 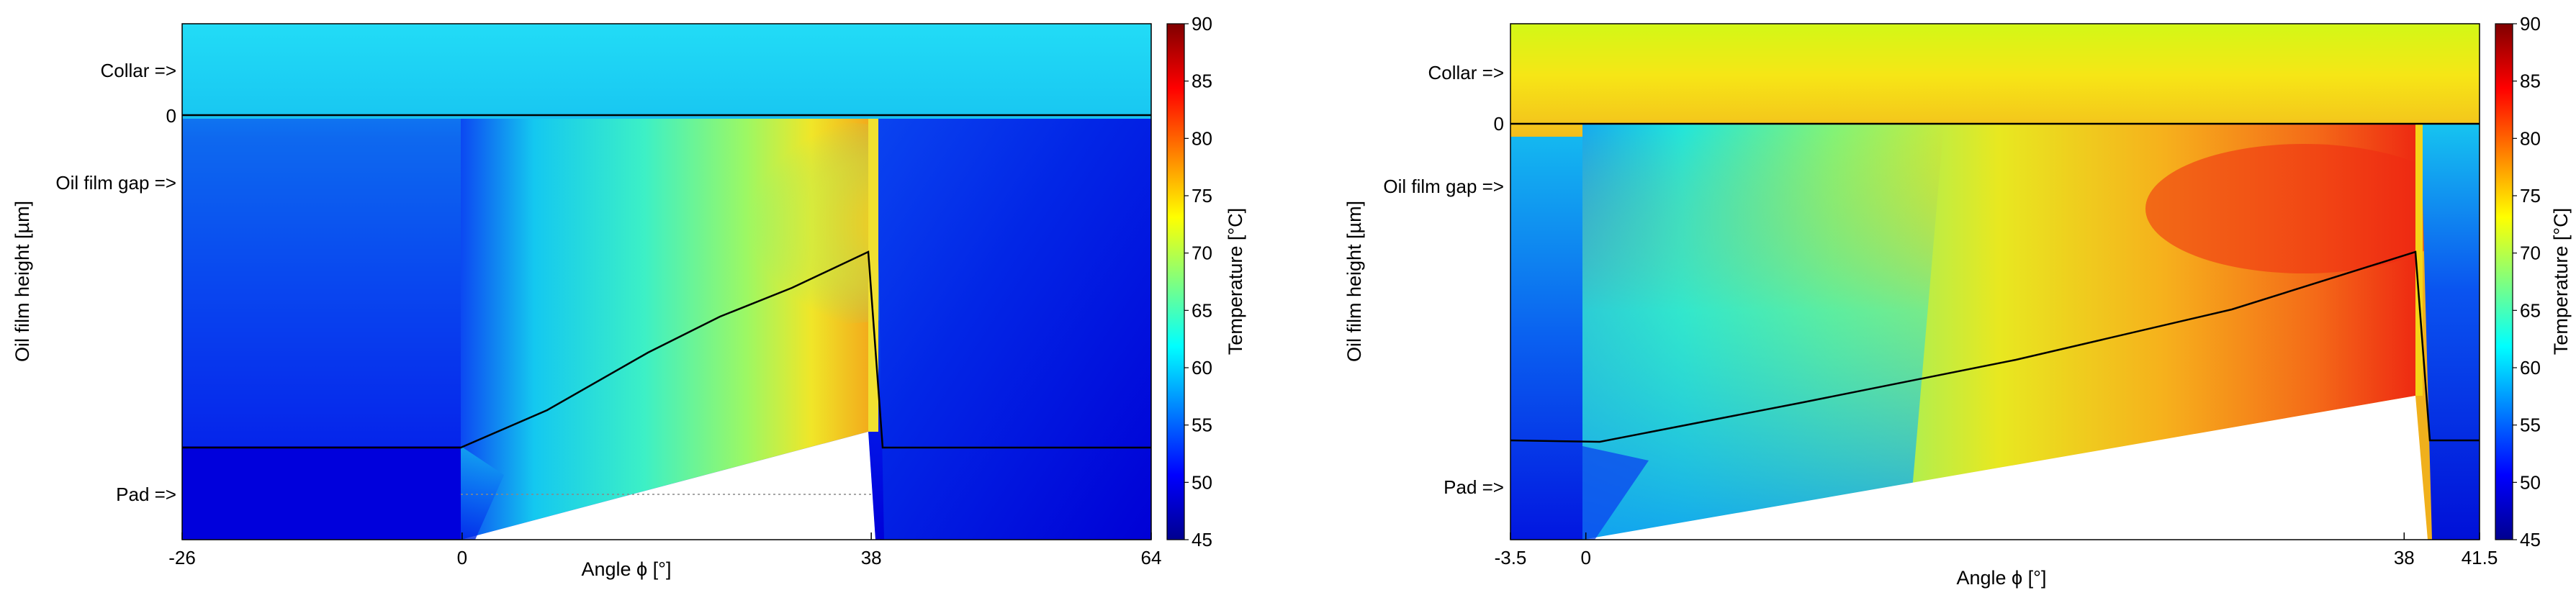 I want to click on left-colorbar-tick-label: 65, so click(x=1202, y=310).